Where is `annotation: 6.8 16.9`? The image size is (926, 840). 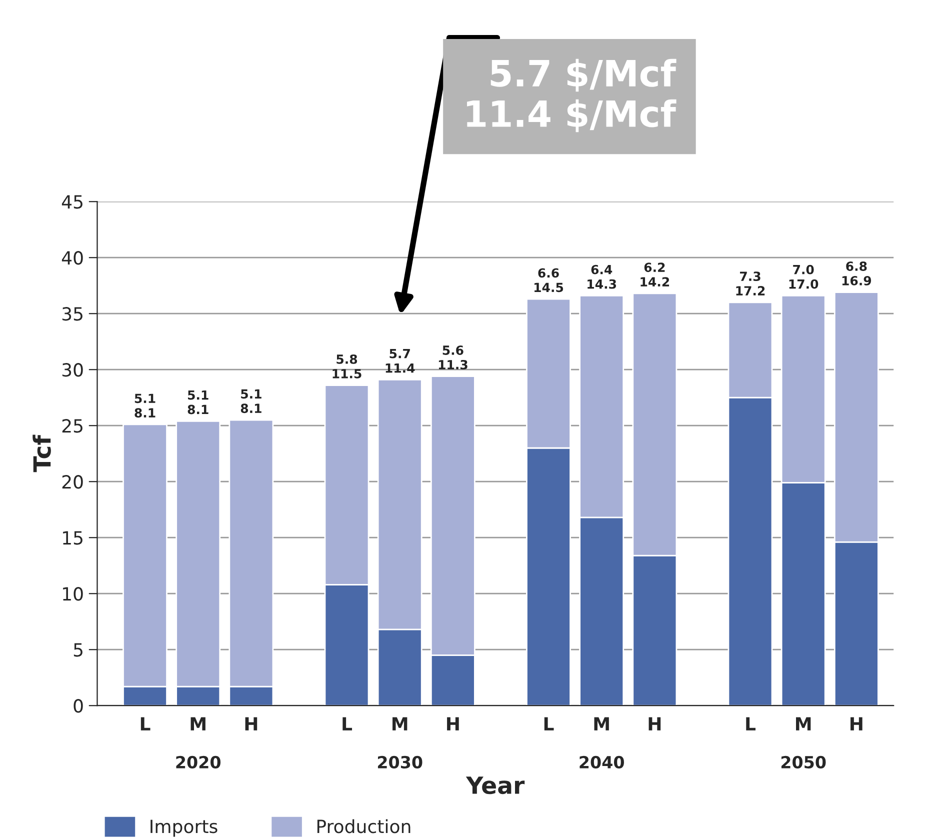
annotation: 6.8 16.9 is located at coordinates (857, 273).